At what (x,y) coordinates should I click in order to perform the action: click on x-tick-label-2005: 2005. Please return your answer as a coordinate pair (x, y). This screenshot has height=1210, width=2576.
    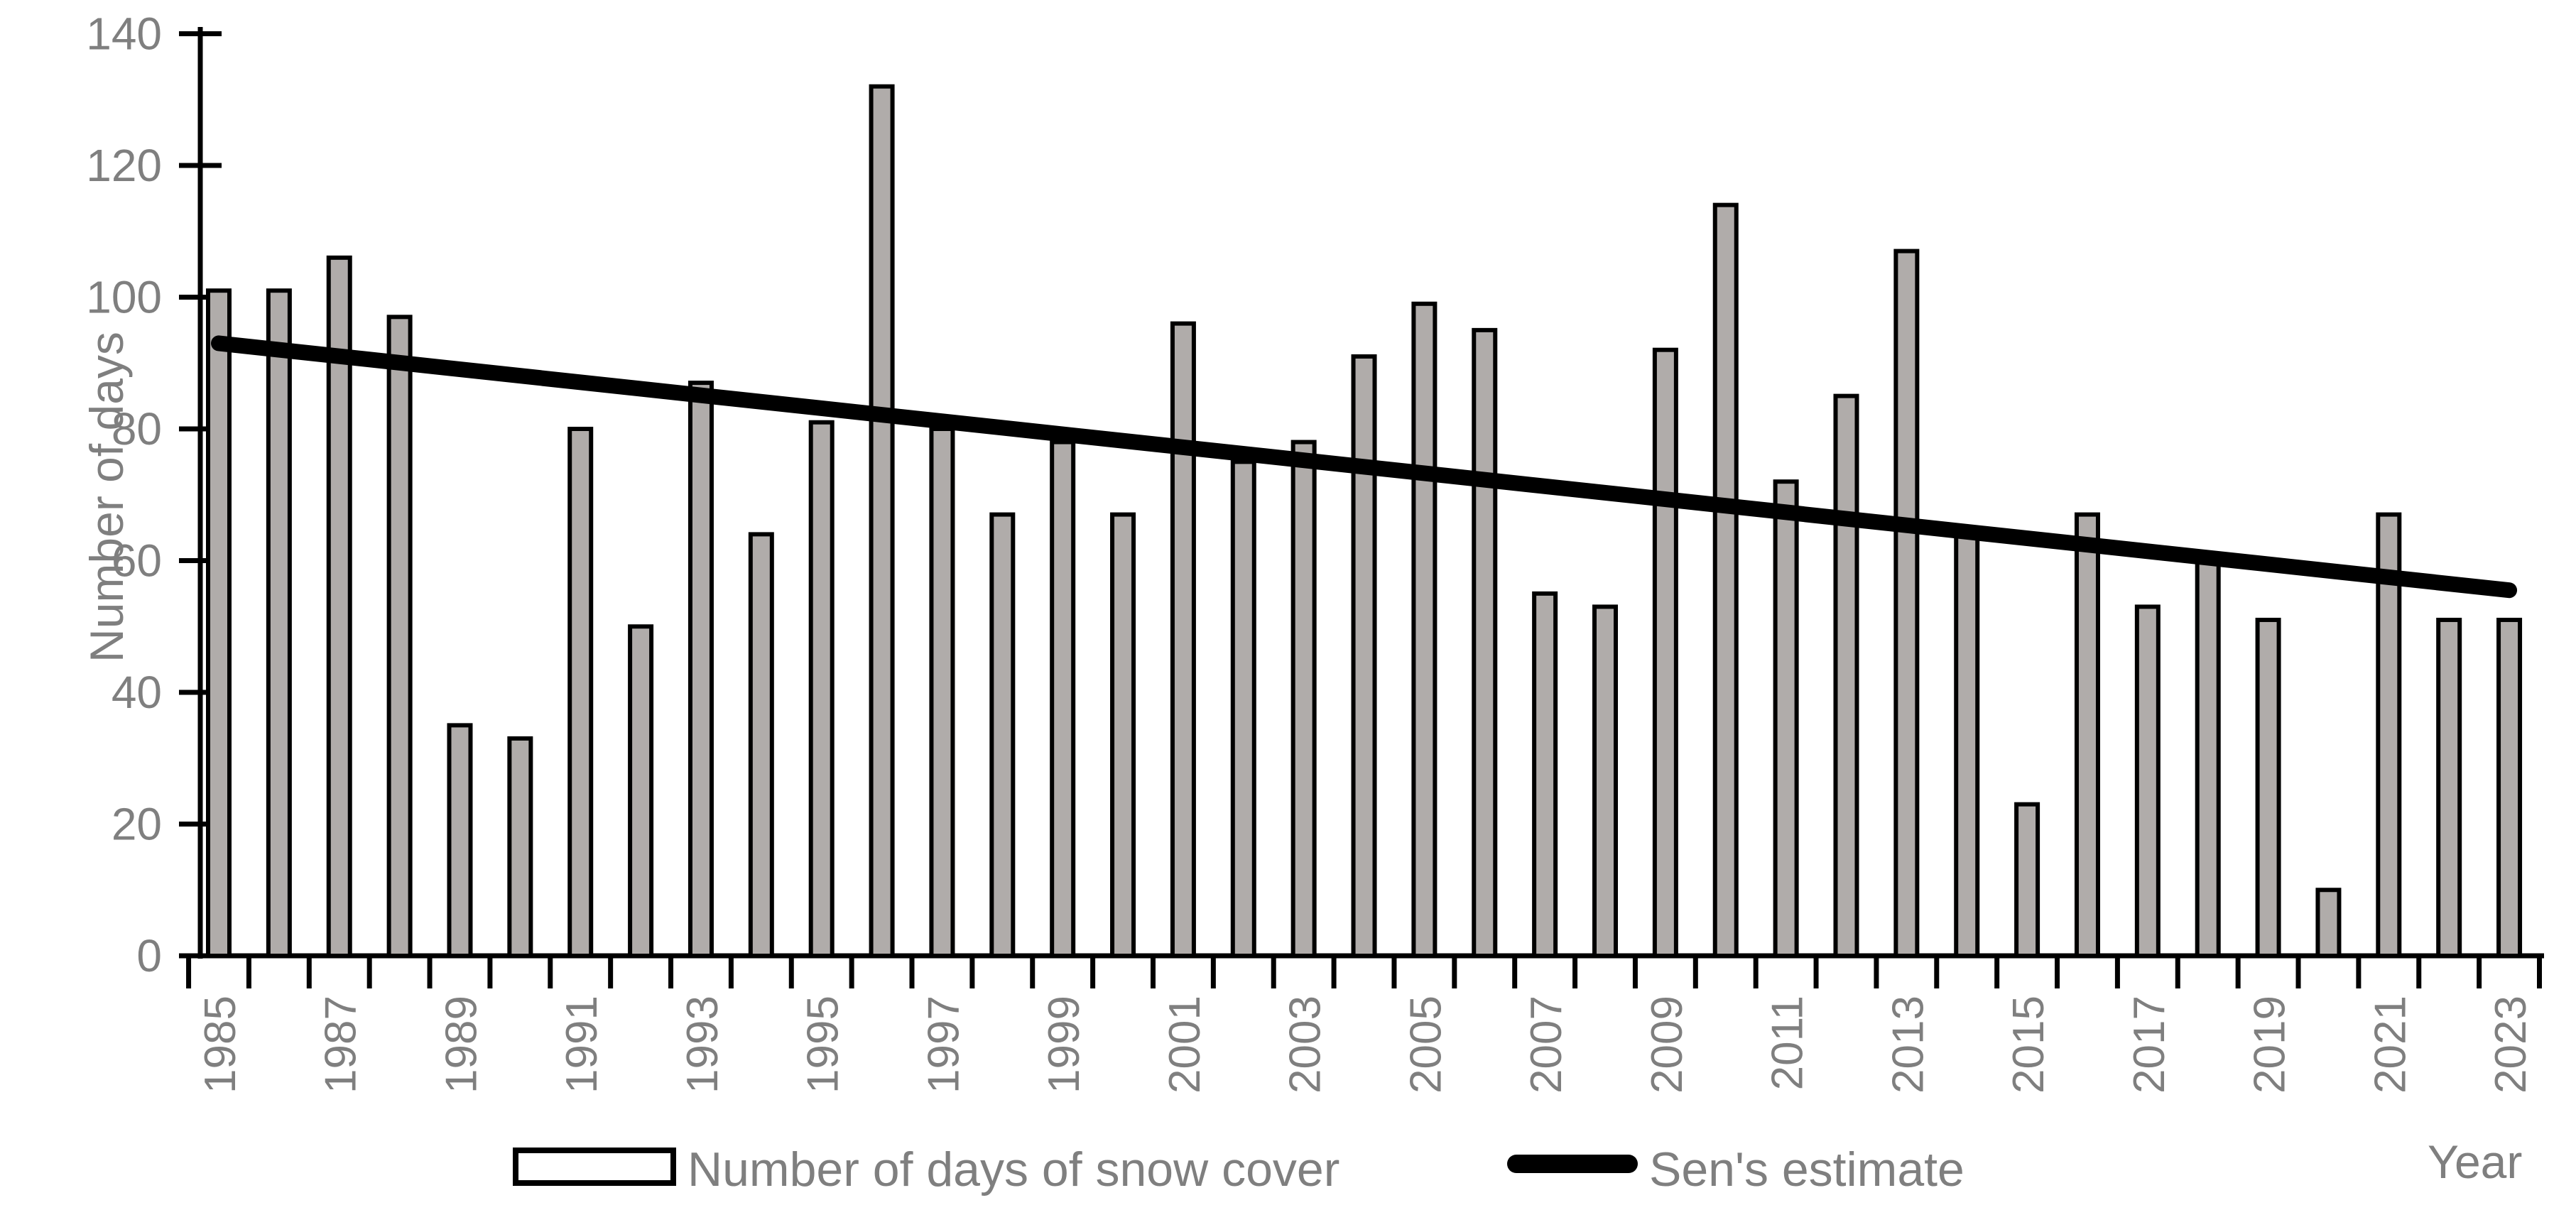
    Looking at the image, I should click on (1425, 1045).